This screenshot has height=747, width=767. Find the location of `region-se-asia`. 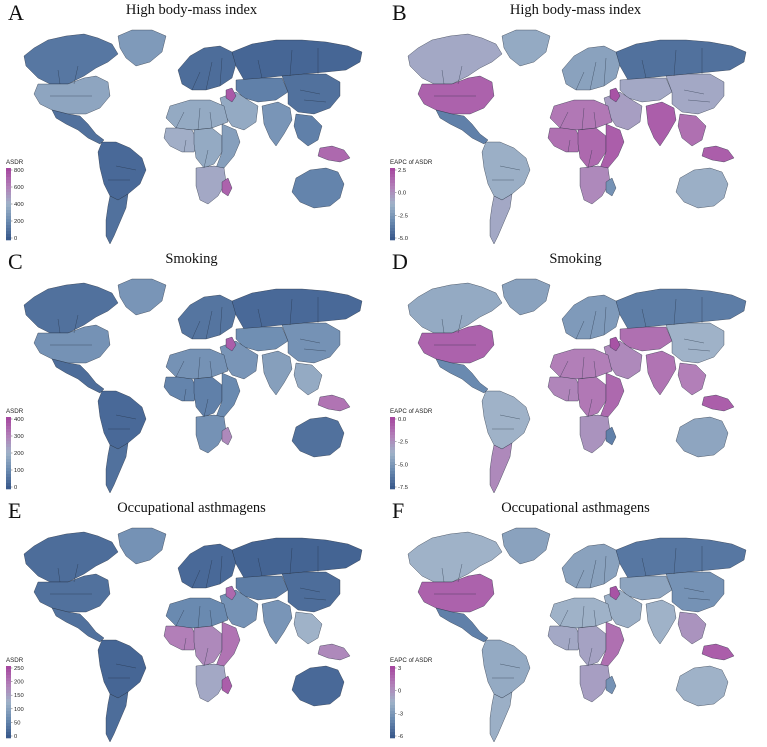

region-se-asia is located at coordinates (308, 130).